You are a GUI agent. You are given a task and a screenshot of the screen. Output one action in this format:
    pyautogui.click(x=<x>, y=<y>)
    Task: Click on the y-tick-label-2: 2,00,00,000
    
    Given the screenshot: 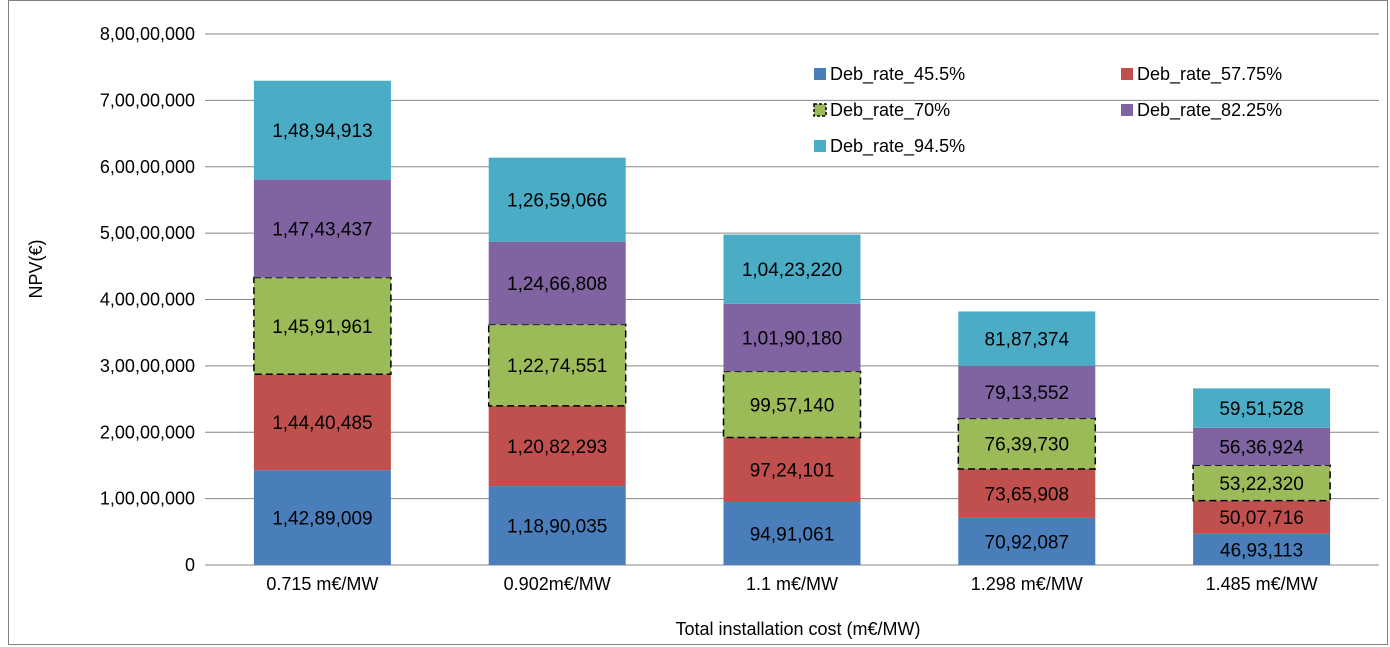 What is the action you would take?
    pyautogui.click(x=147, y=432)
    